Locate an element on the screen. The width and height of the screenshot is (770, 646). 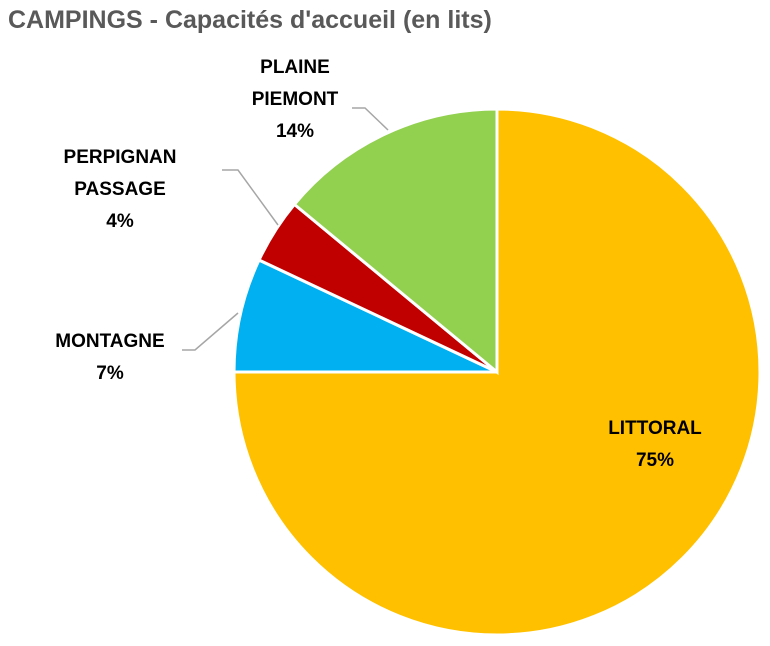
value-label: 75% is located at coordinates (655, 460).